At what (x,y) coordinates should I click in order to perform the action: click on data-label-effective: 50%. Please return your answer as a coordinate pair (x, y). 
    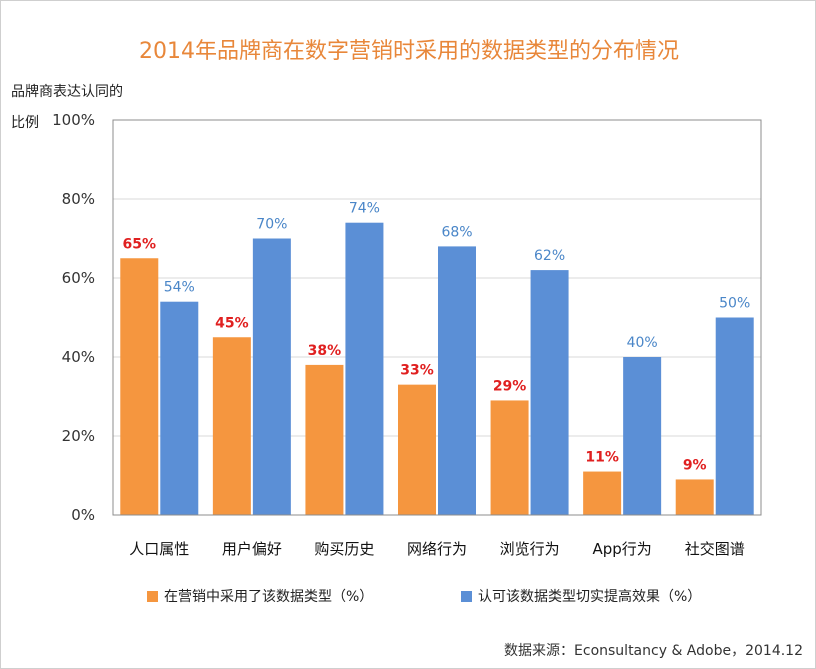
    Looking at the image, I should click on (734, 304).